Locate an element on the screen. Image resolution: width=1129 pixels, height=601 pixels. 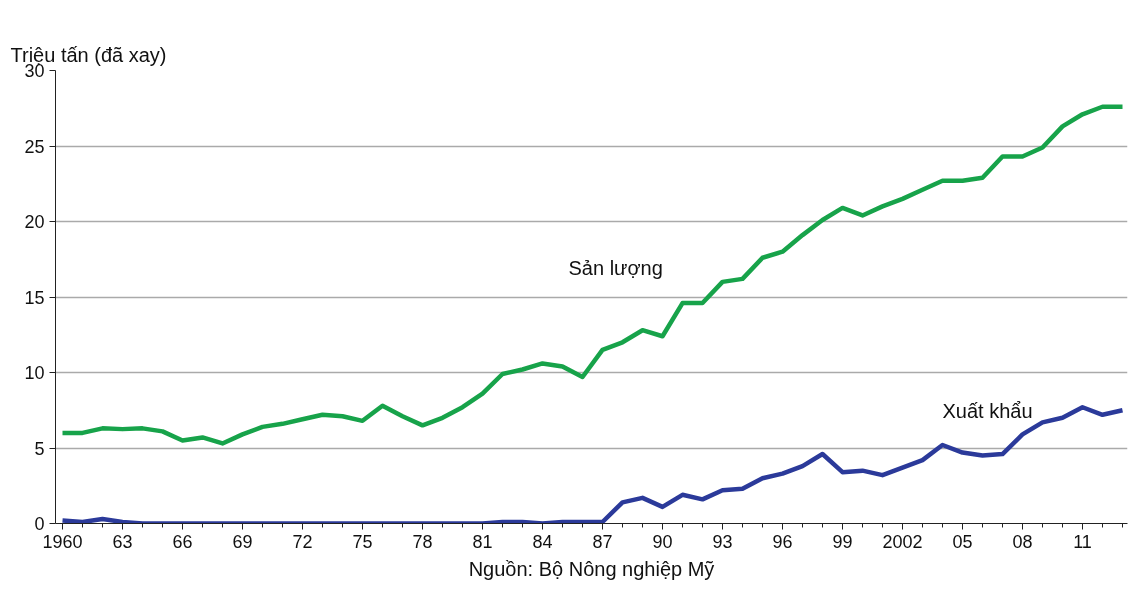
x-tick-label: 78 is located at coordinates (422, 541).